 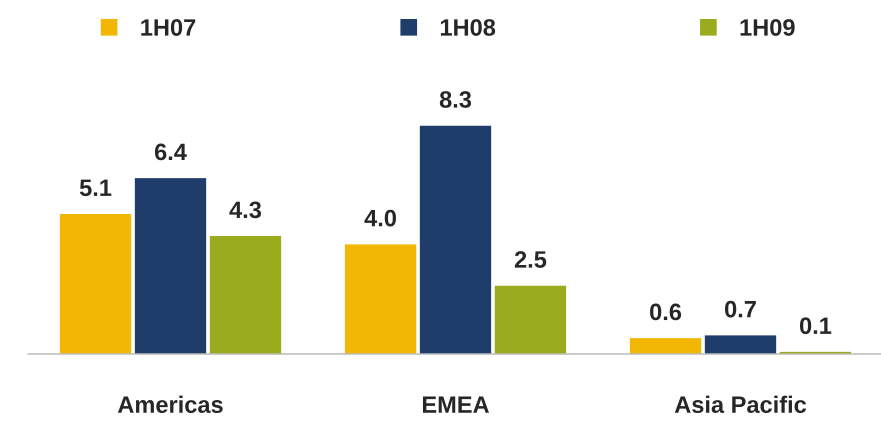 What do you see at coordinates (170, 152) in the screenshot?
I see `data-label: 6.4` at bounding box center [170, 152].